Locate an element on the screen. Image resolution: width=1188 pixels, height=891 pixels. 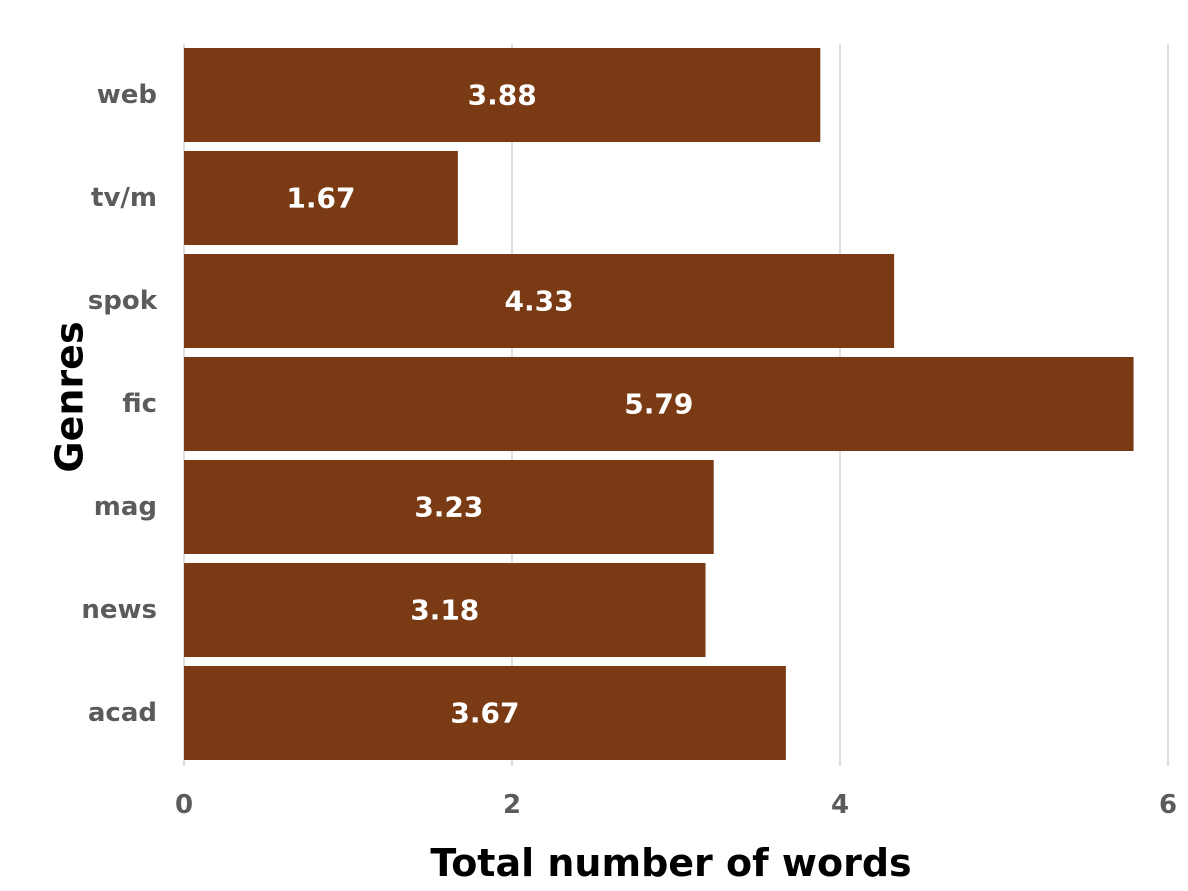
bar-news is located at coordinates (445, 610).